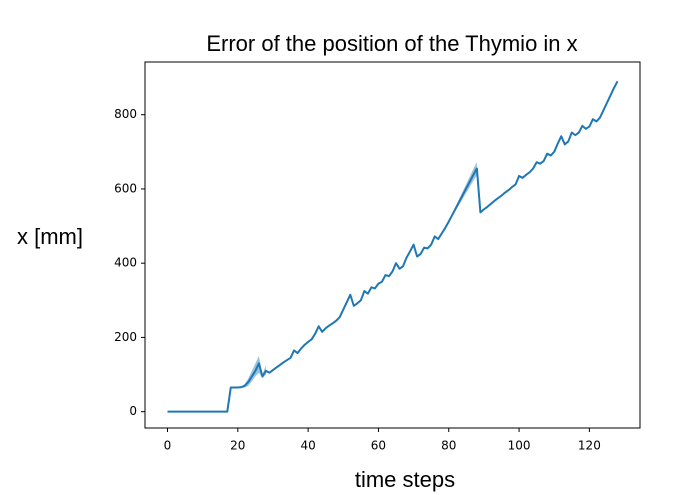 This screenshot has height=495, width=679. I want to click on x-tick-label: 100, so click(519, 446).